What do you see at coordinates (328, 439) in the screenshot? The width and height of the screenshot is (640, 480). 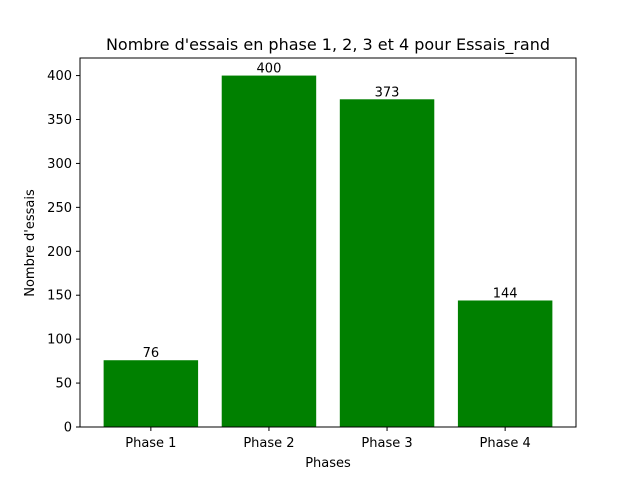 I see `x-axis-ticks: Phase 1 Phase 2 Phase 3 Phase 4` at bounding box center [328, 439].